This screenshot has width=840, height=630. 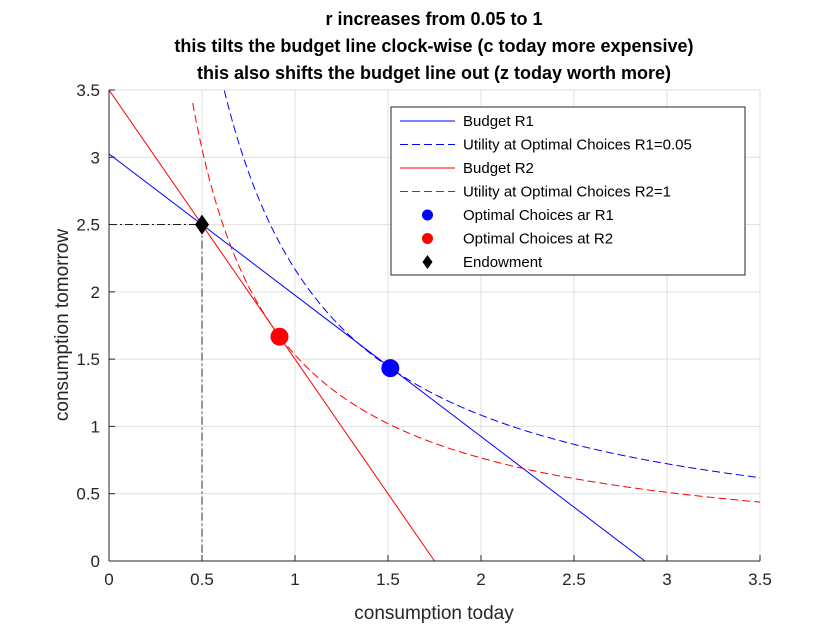 I want to click on x-tick-label: 0, so click(x=108, y=579).